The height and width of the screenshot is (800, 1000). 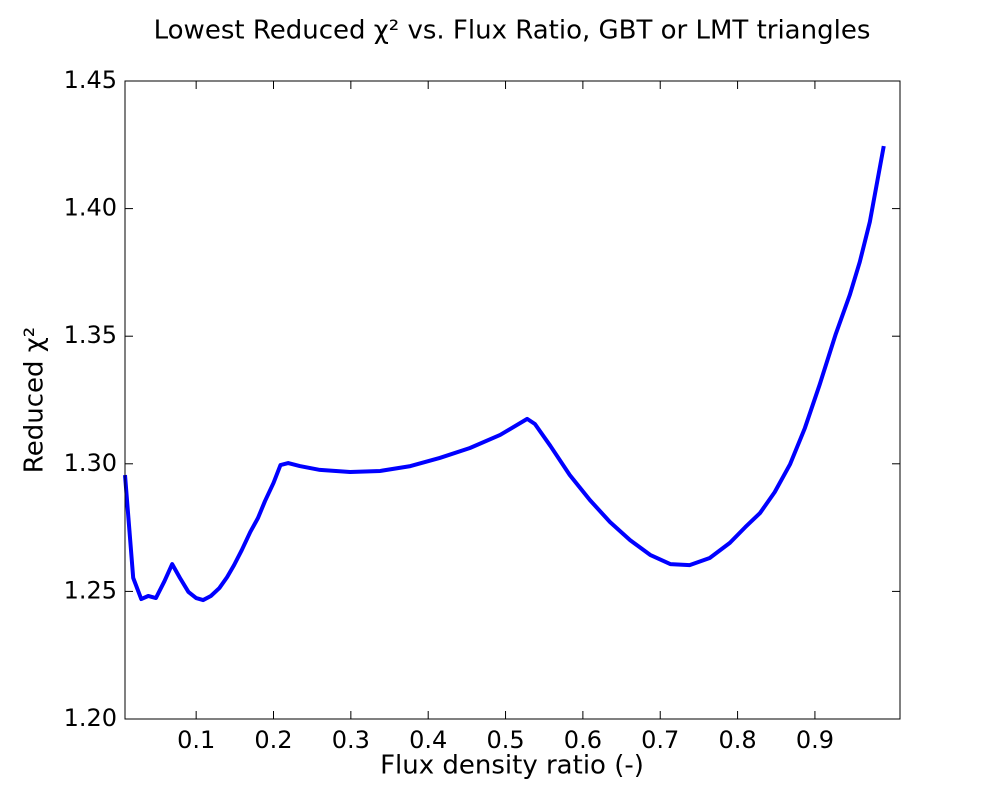 What do you see at coordinates (737, 740) in the screenshot?
I see `x-tick-label: 0.8` at bounding box center [737, 740].